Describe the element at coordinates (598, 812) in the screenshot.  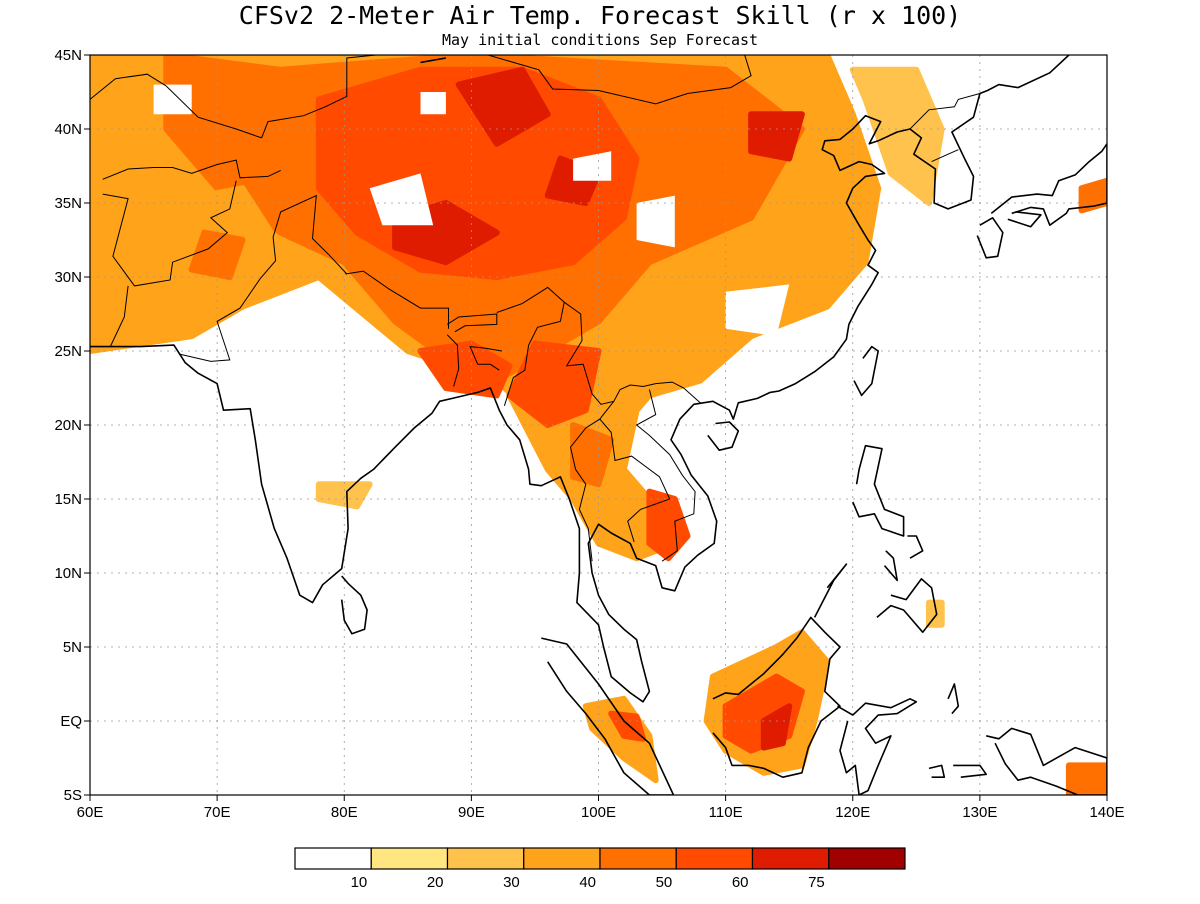
I see `lon-tick-label: 100E` at that location.